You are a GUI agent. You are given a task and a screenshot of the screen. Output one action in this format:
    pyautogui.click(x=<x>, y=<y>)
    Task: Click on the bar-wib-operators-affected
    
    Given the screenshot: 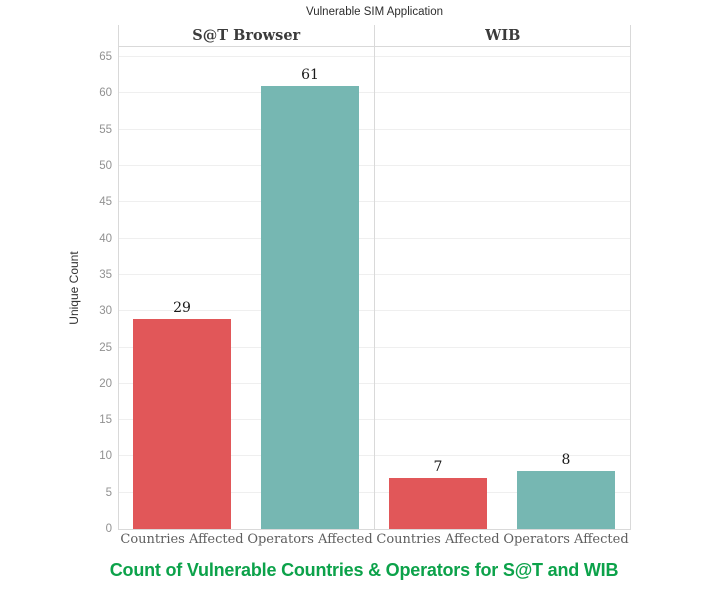 What is the action you would take?
    pyautogui.click(x=566, y=499)
    